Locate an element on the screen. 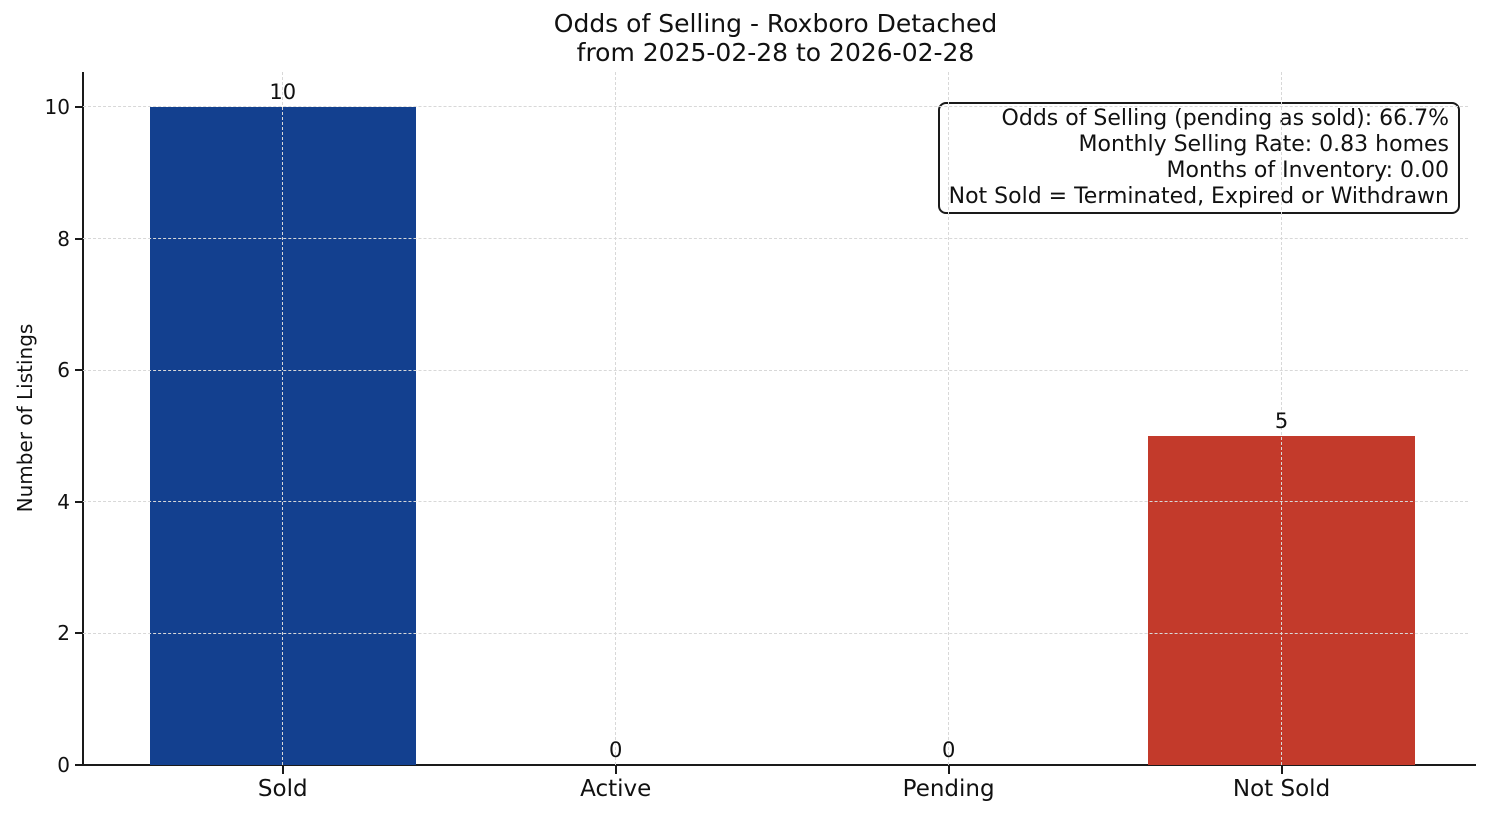 The image size is (1494, 816). v-gridline-active is located at coordinates (616, 418).